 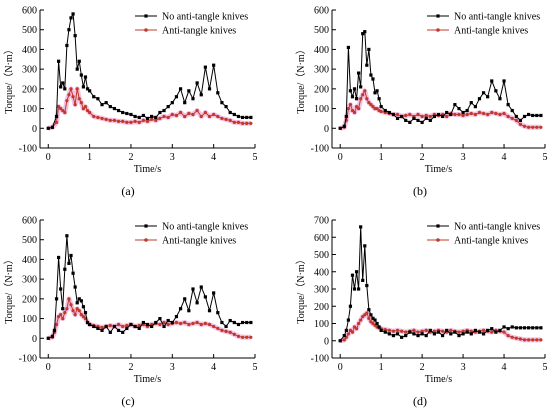 What do you see at coordinates (29, 50) in the screenshot?
I see `y-tick-label: 400` at bounding box center [29, 50].